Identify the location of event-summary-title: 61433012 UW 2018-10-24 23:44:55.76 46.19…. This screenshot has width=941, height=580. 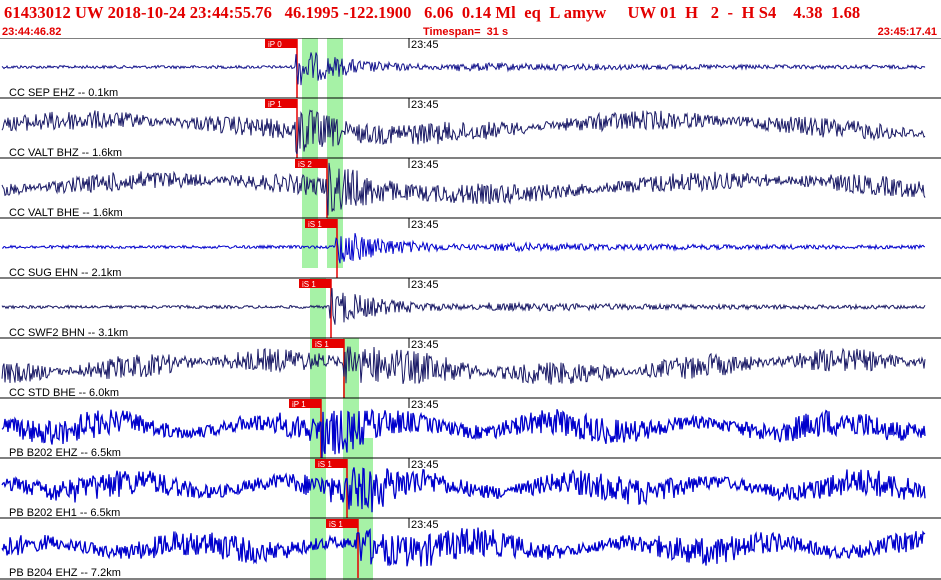
(432, 12).